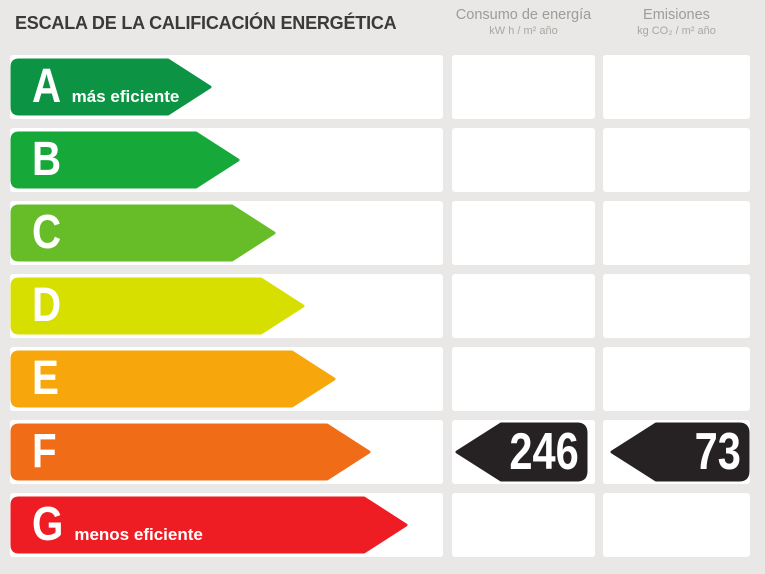  Describe the element at coordinates (125, 160) in the screenshot. I see `rating-arrow-b` at that location.